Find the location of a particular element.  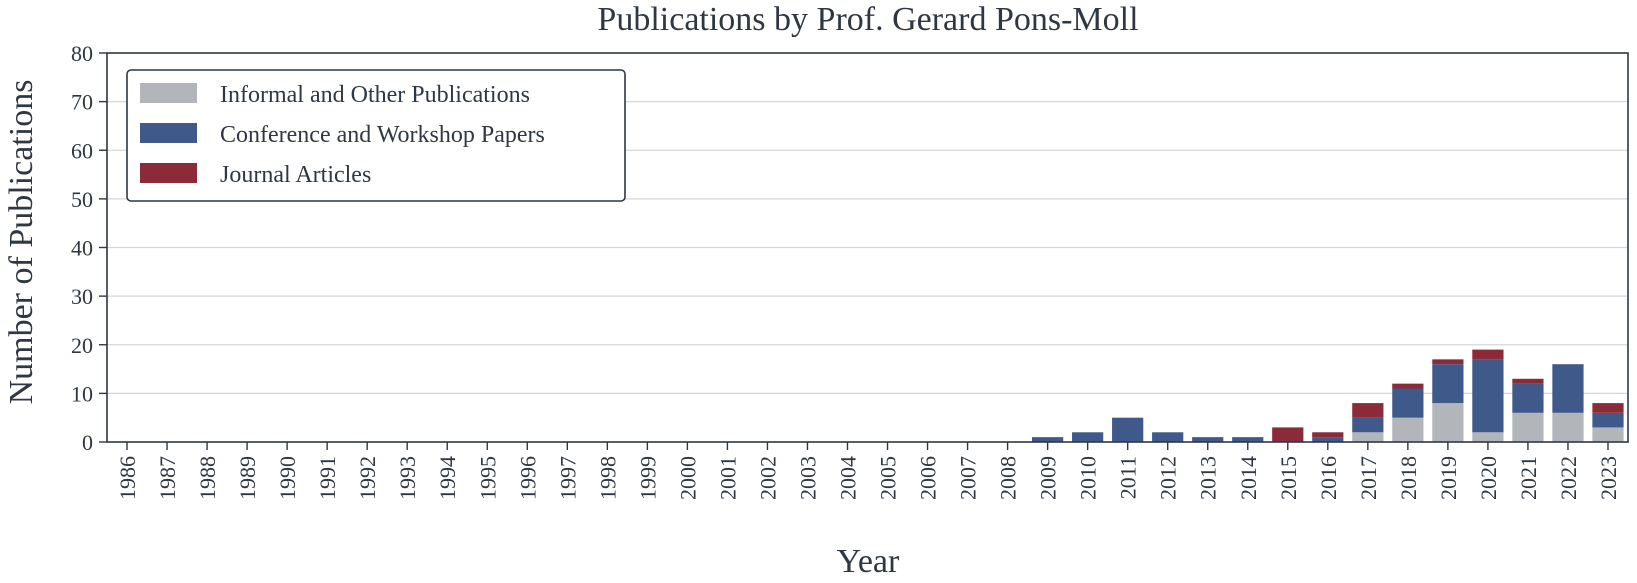

chart-title: Publications by Prof. Gerard Pons-Moll is located at coordinates (867, 19).